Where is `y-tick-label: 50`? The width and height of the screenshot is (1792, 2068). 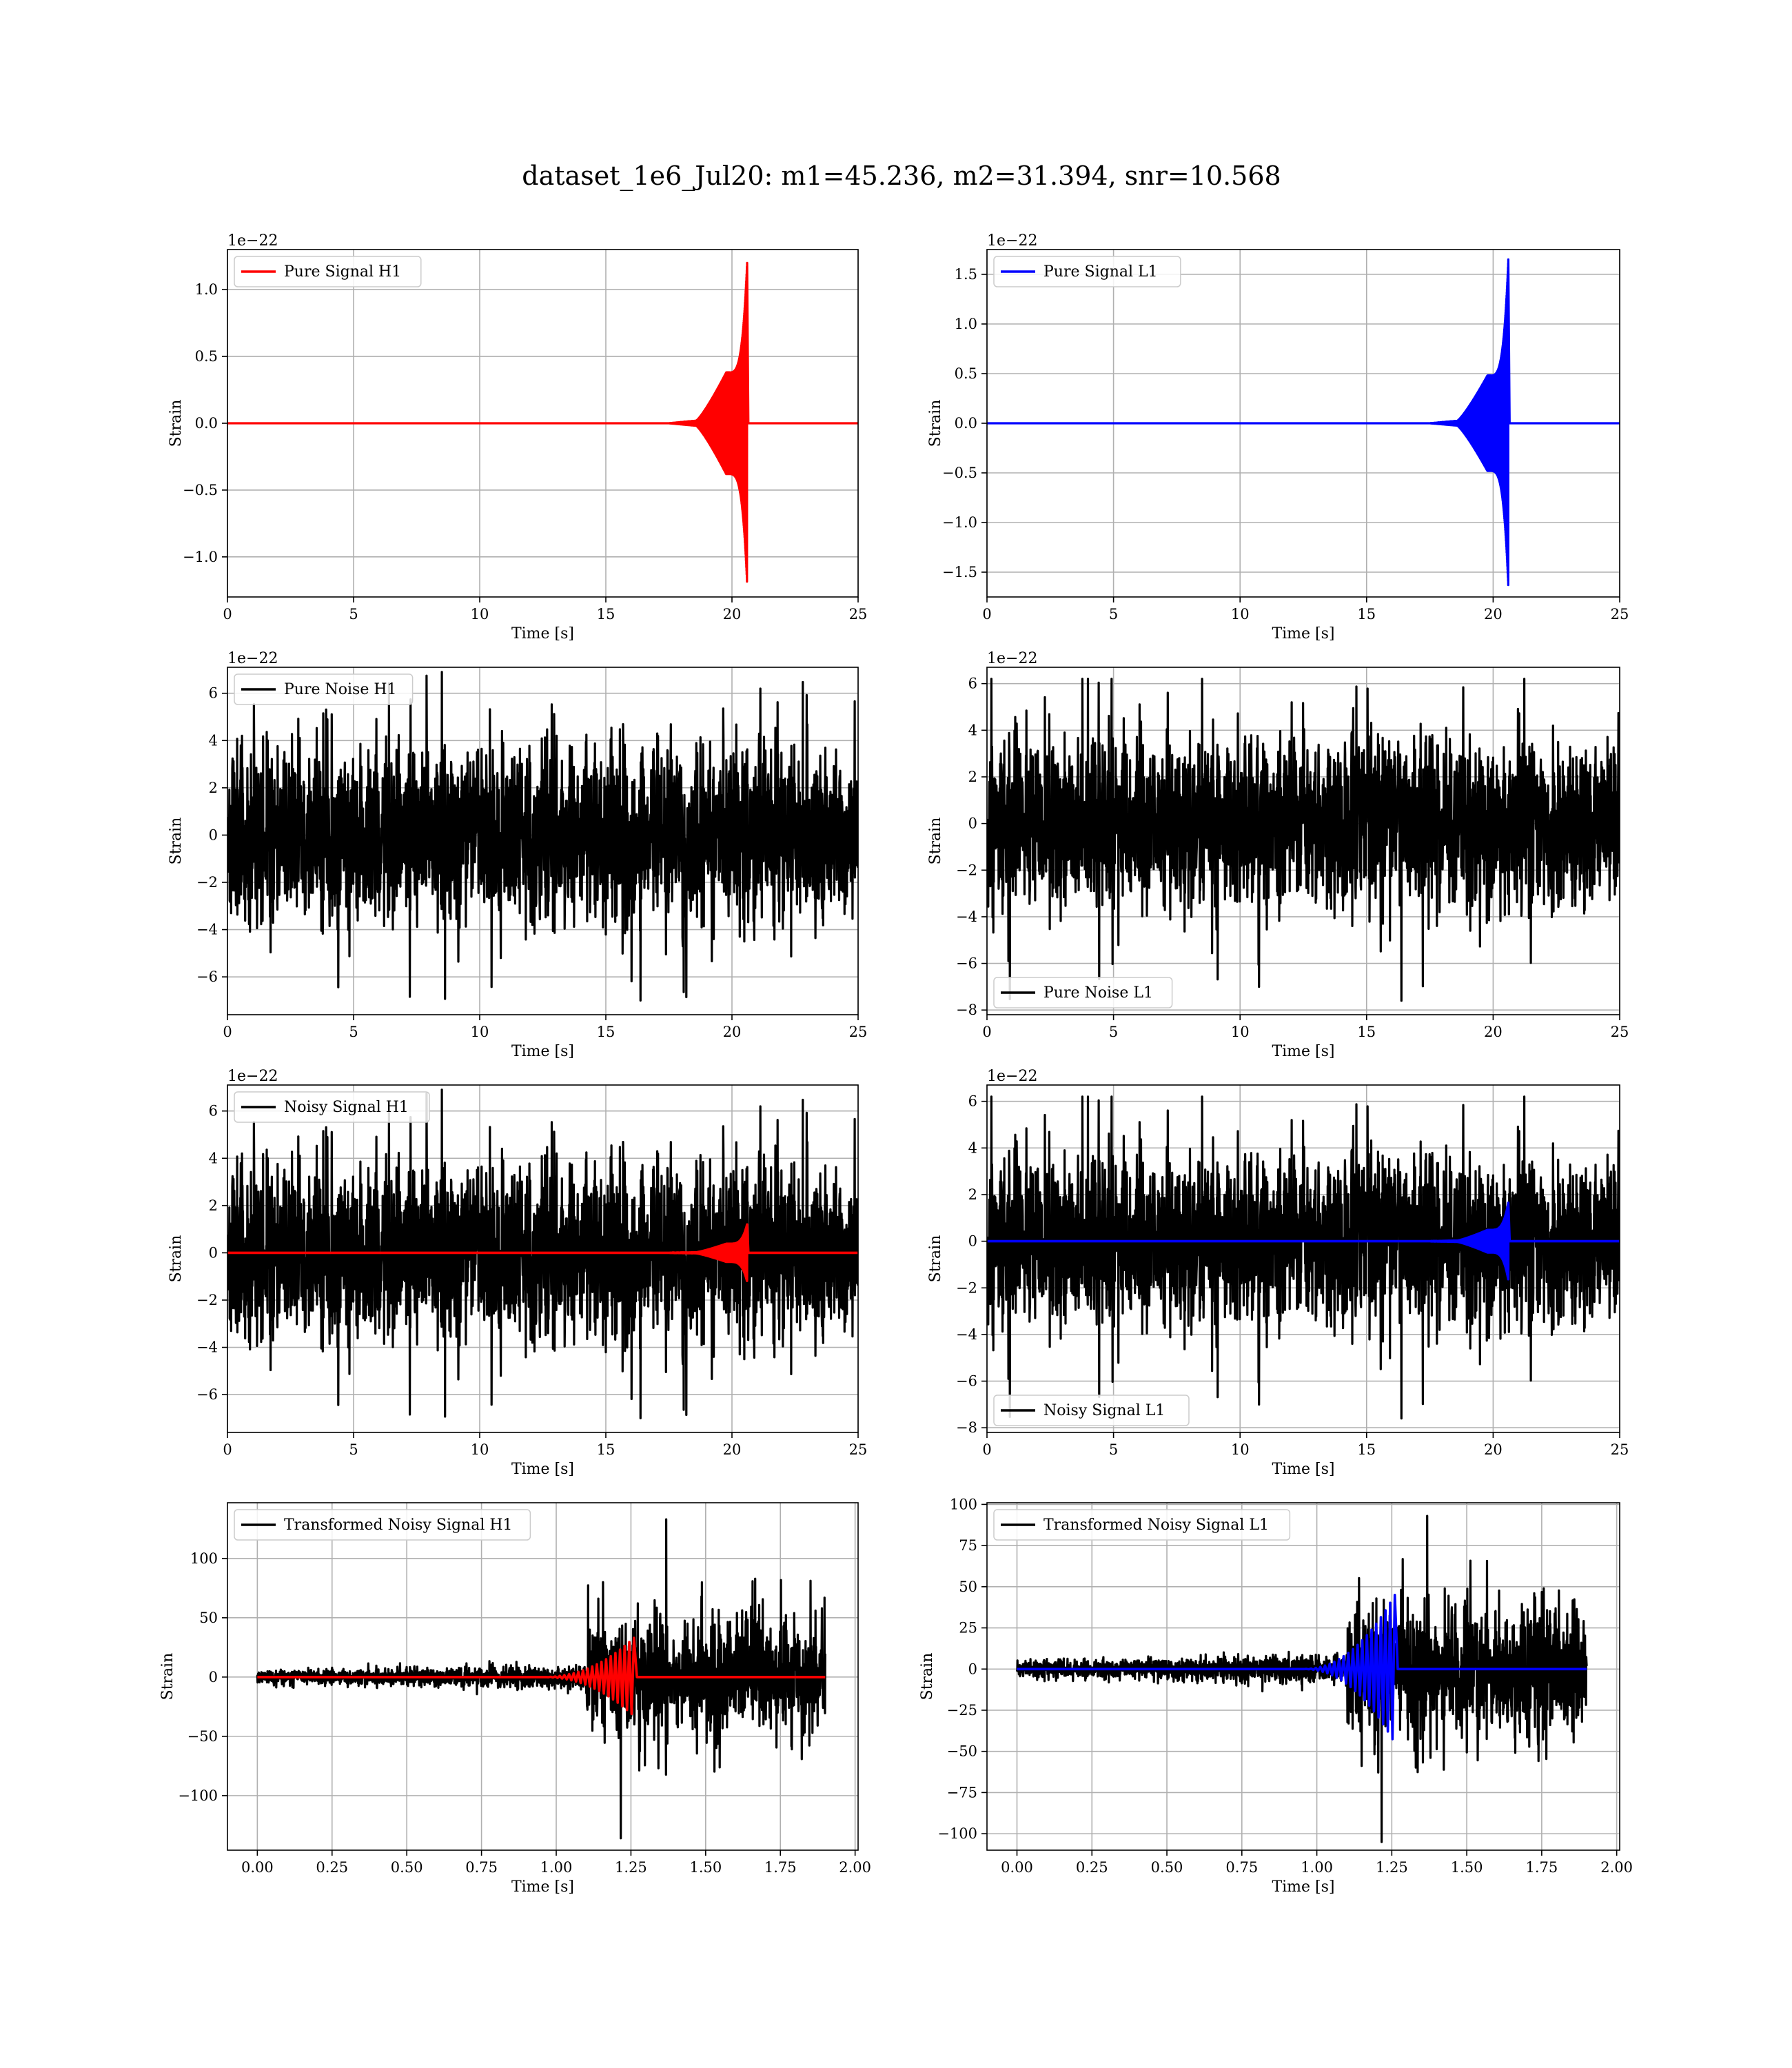 y-tick-label: 50 is located at coordinates (208, 1618).